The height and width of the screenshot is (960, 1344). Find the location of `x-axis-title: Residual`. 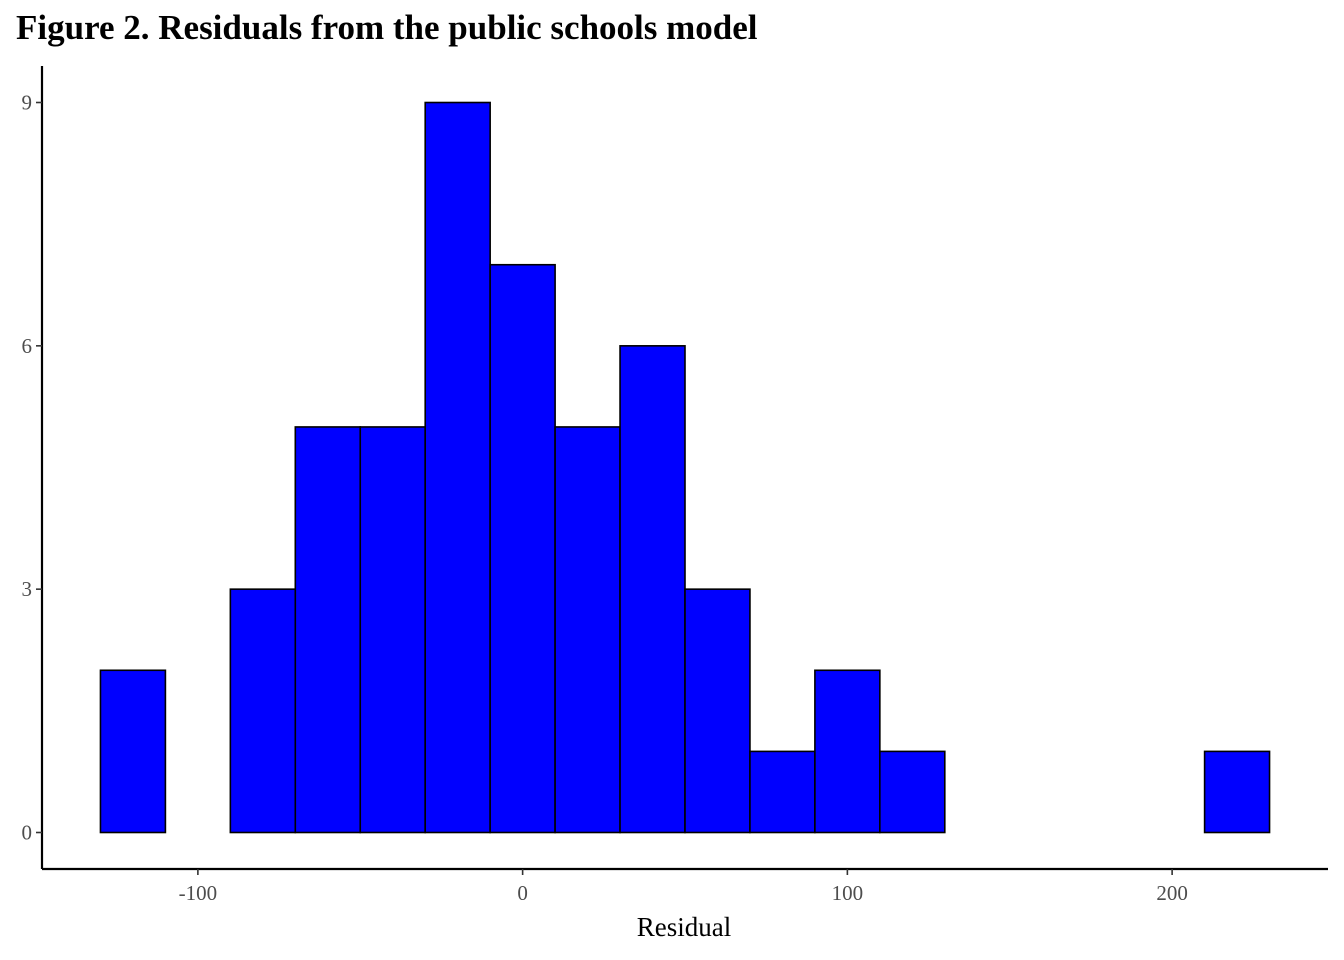

x-axis-title: Residual is located at coordinates (684, 927).